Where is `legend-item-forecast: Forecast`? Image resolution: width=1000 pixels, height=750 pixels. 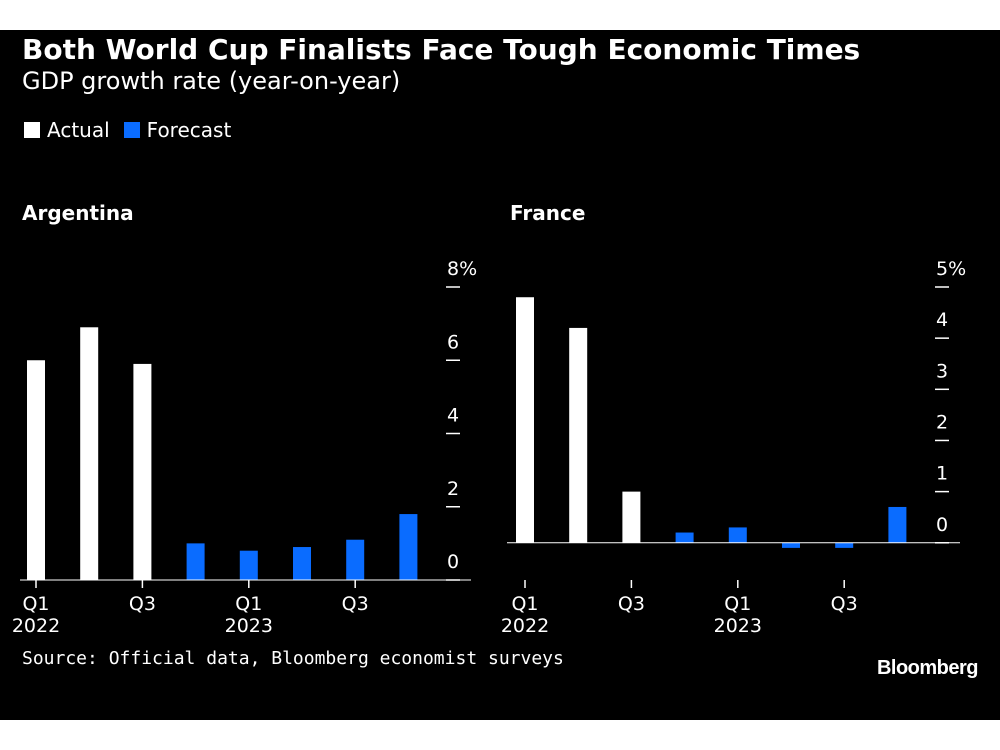
legend-item-forecast: Forecast is located at coordinates (177, 130).